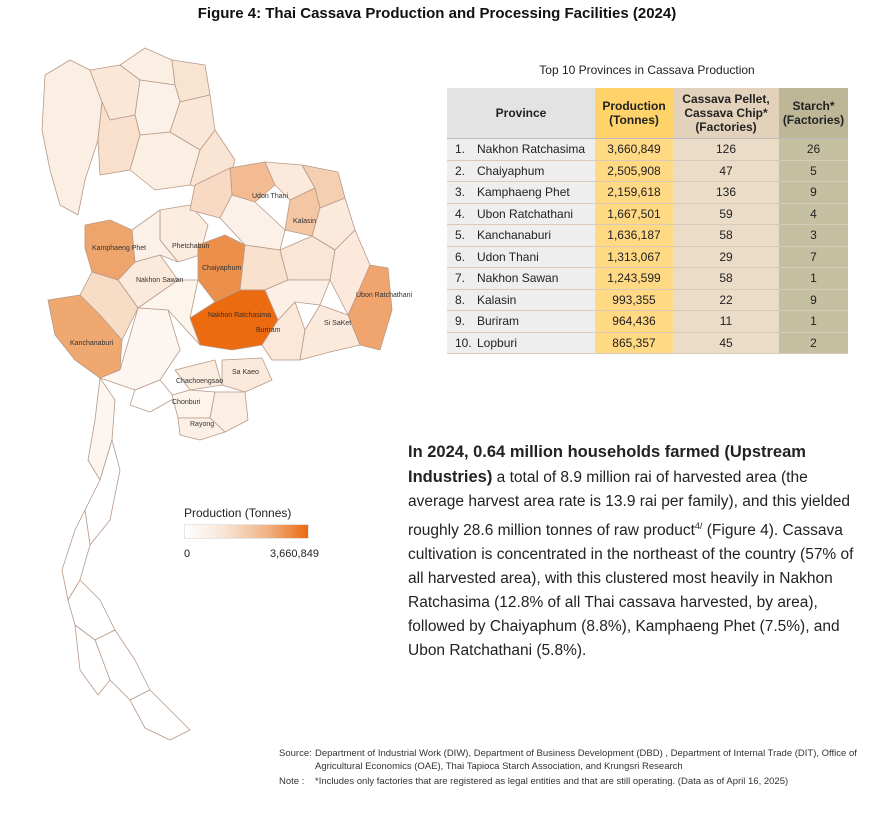 Image resolution: width=874 pixels, height=813 pixels. I want to click on table-row: 2. Chaiyaphum 2,505,908 47 5, so click(647, 171).